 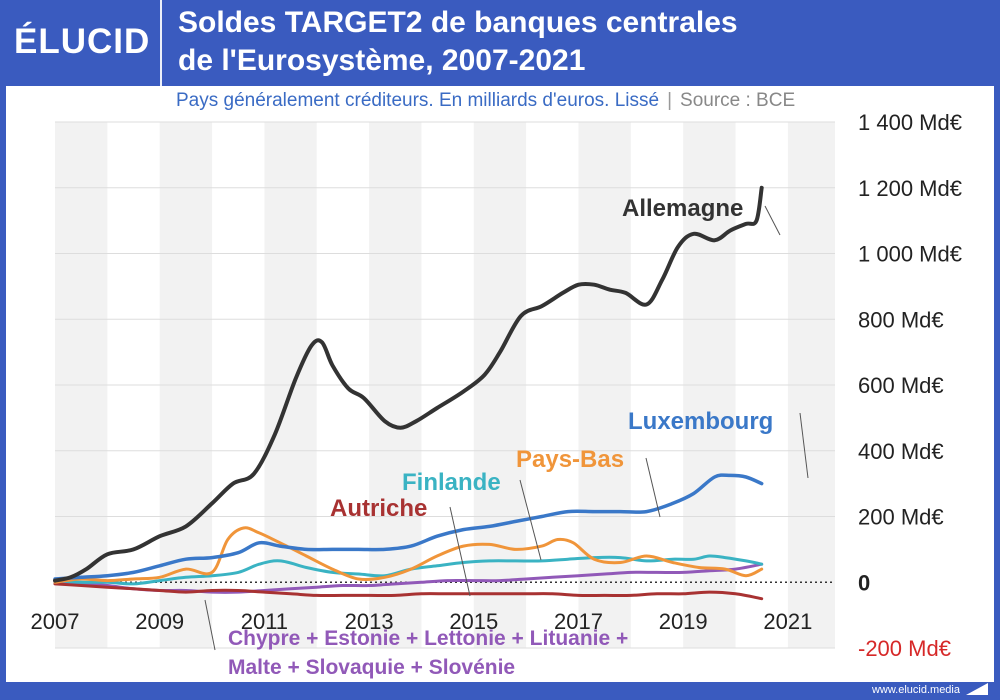 I want to click on y-tick-label: 1 200 Md€, so click(x=910, y=188).